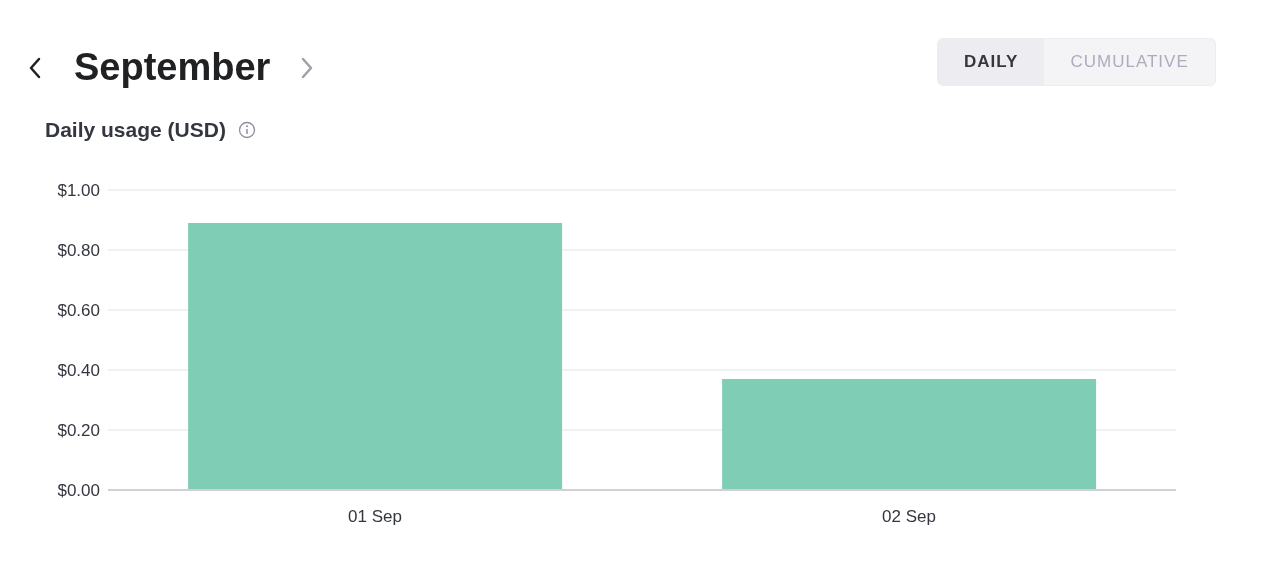 This screenshot has height=566, width=1280. Describe the element at coordinates (78, 311) in the screenshot. I see `y-tick-label: $0.60` at that location.